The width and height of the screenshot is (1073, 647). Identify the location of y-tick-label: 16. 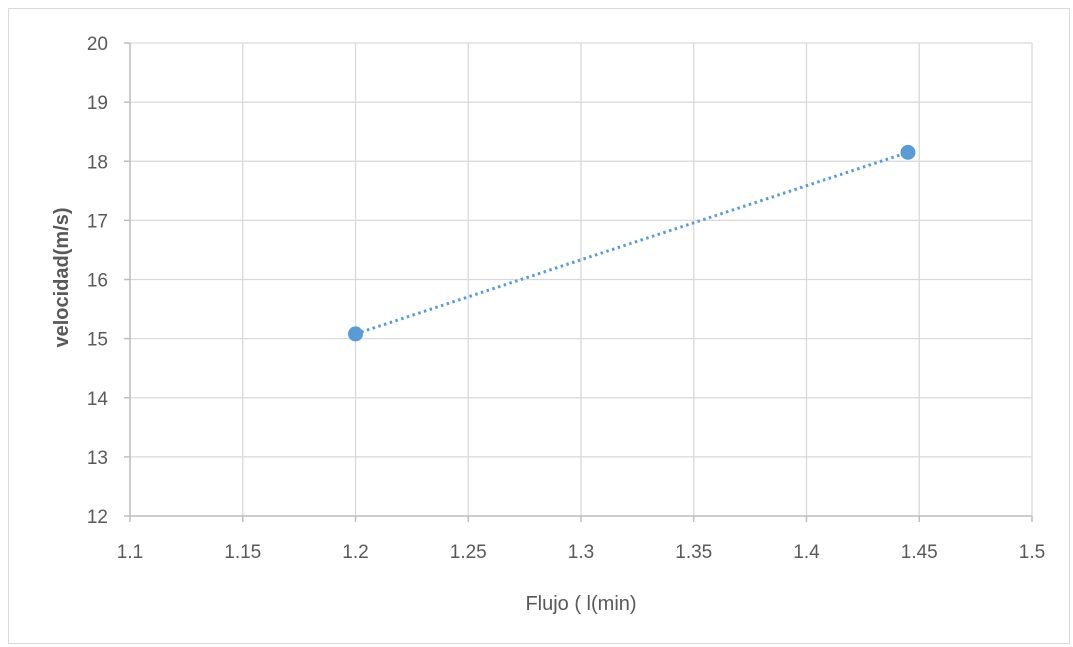
(97, 281).